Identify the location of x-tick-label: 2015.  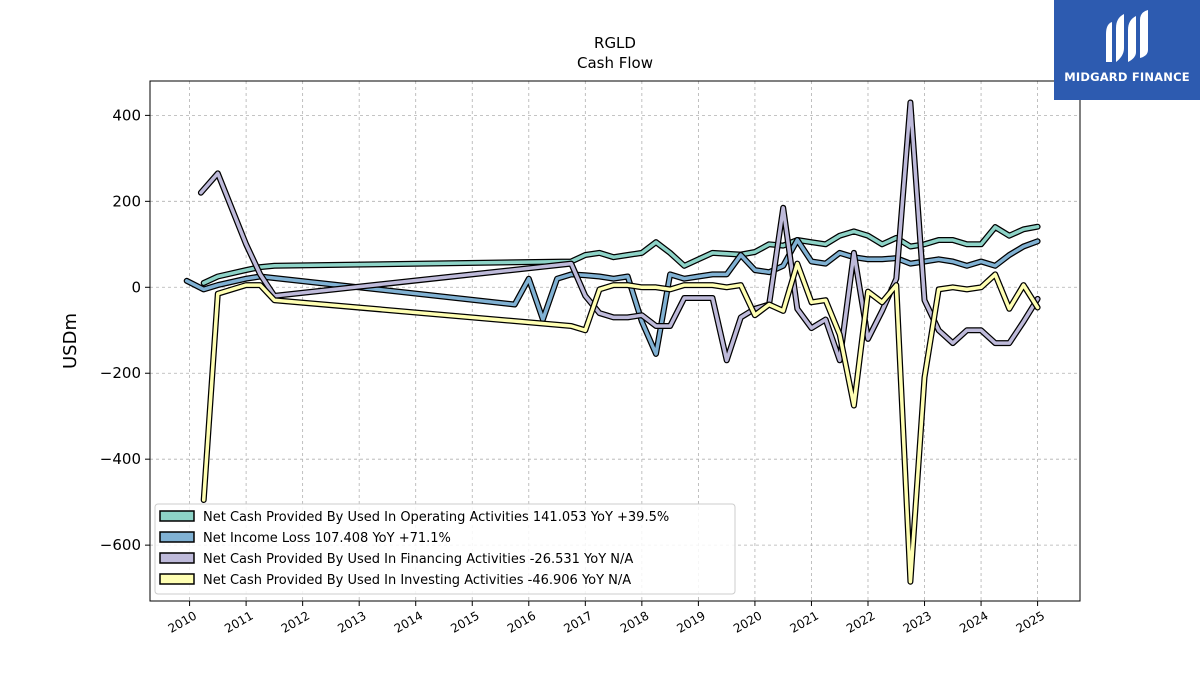
(464, 621).